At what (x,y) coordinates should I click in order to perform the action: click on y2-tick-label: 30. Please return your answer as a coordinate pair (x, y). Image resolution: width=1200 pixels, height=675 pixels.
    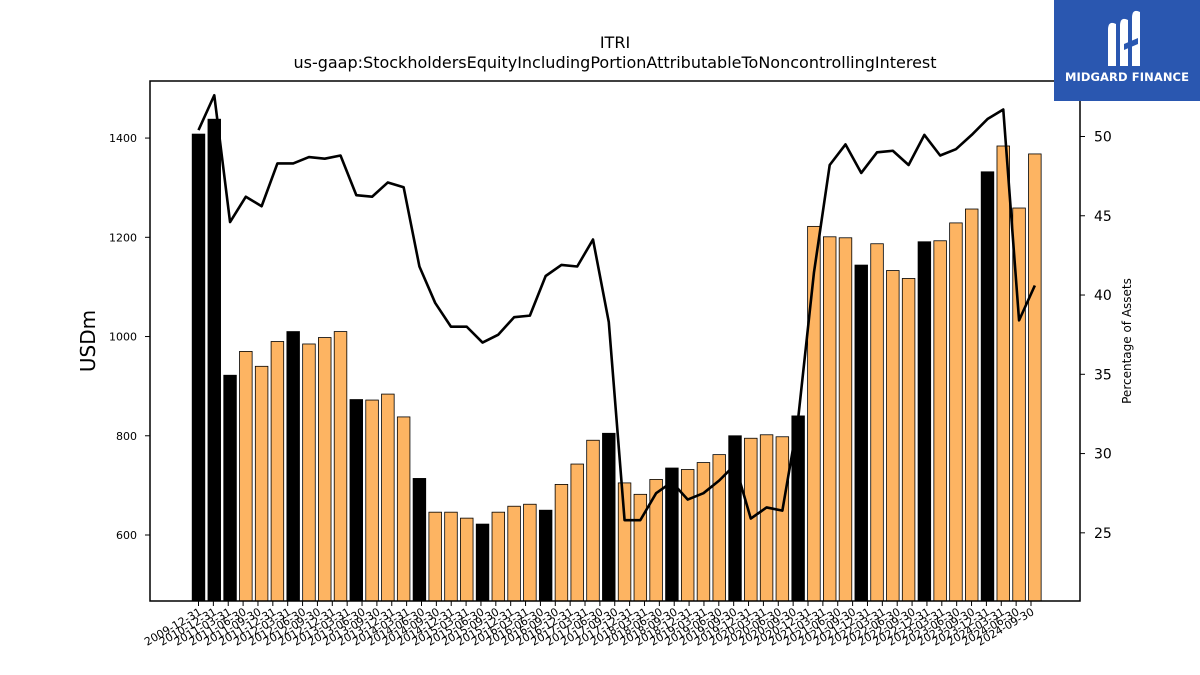
    Looking at the image, I should click on (1103, 455).